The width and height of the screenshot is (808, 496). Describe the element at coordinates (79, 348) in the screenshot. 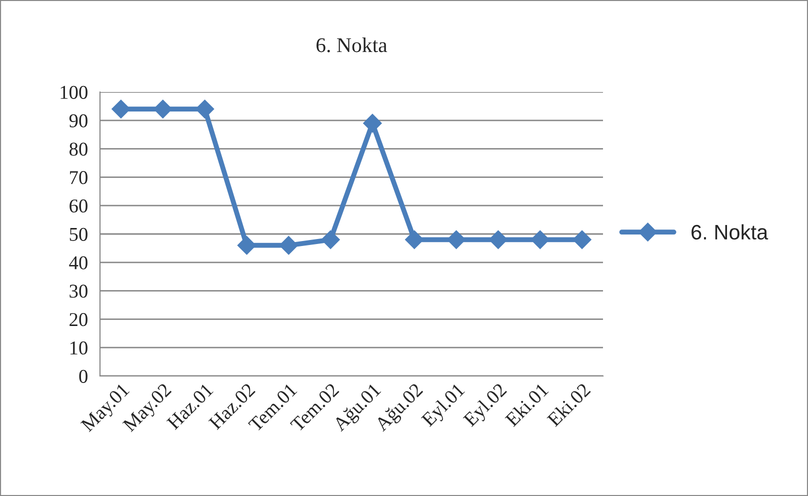

I see `y-tick-label: 10` at that location.